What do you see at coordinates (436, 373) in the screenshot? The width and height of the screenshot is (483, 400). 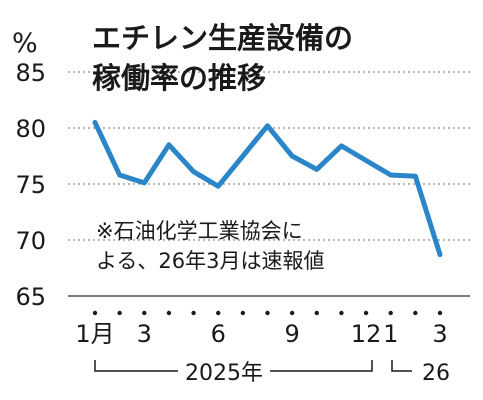 I see `year-label-2026: 26` at bounding box center [436, 373].